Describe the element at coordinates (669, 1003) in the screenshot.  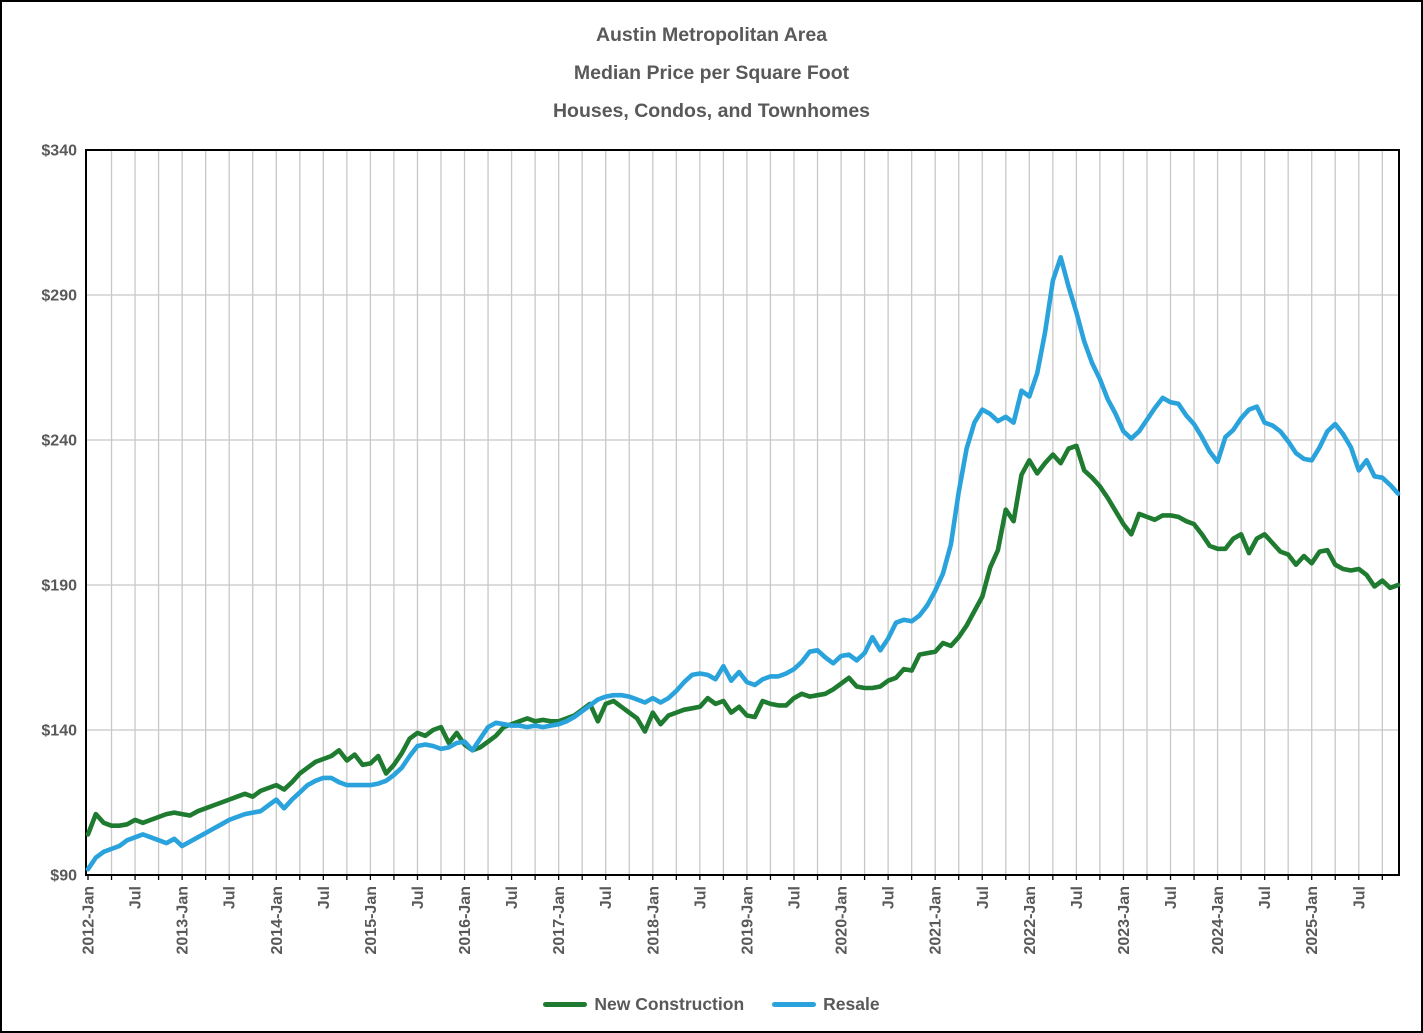
I see `legend-label: New Construction` at that location.